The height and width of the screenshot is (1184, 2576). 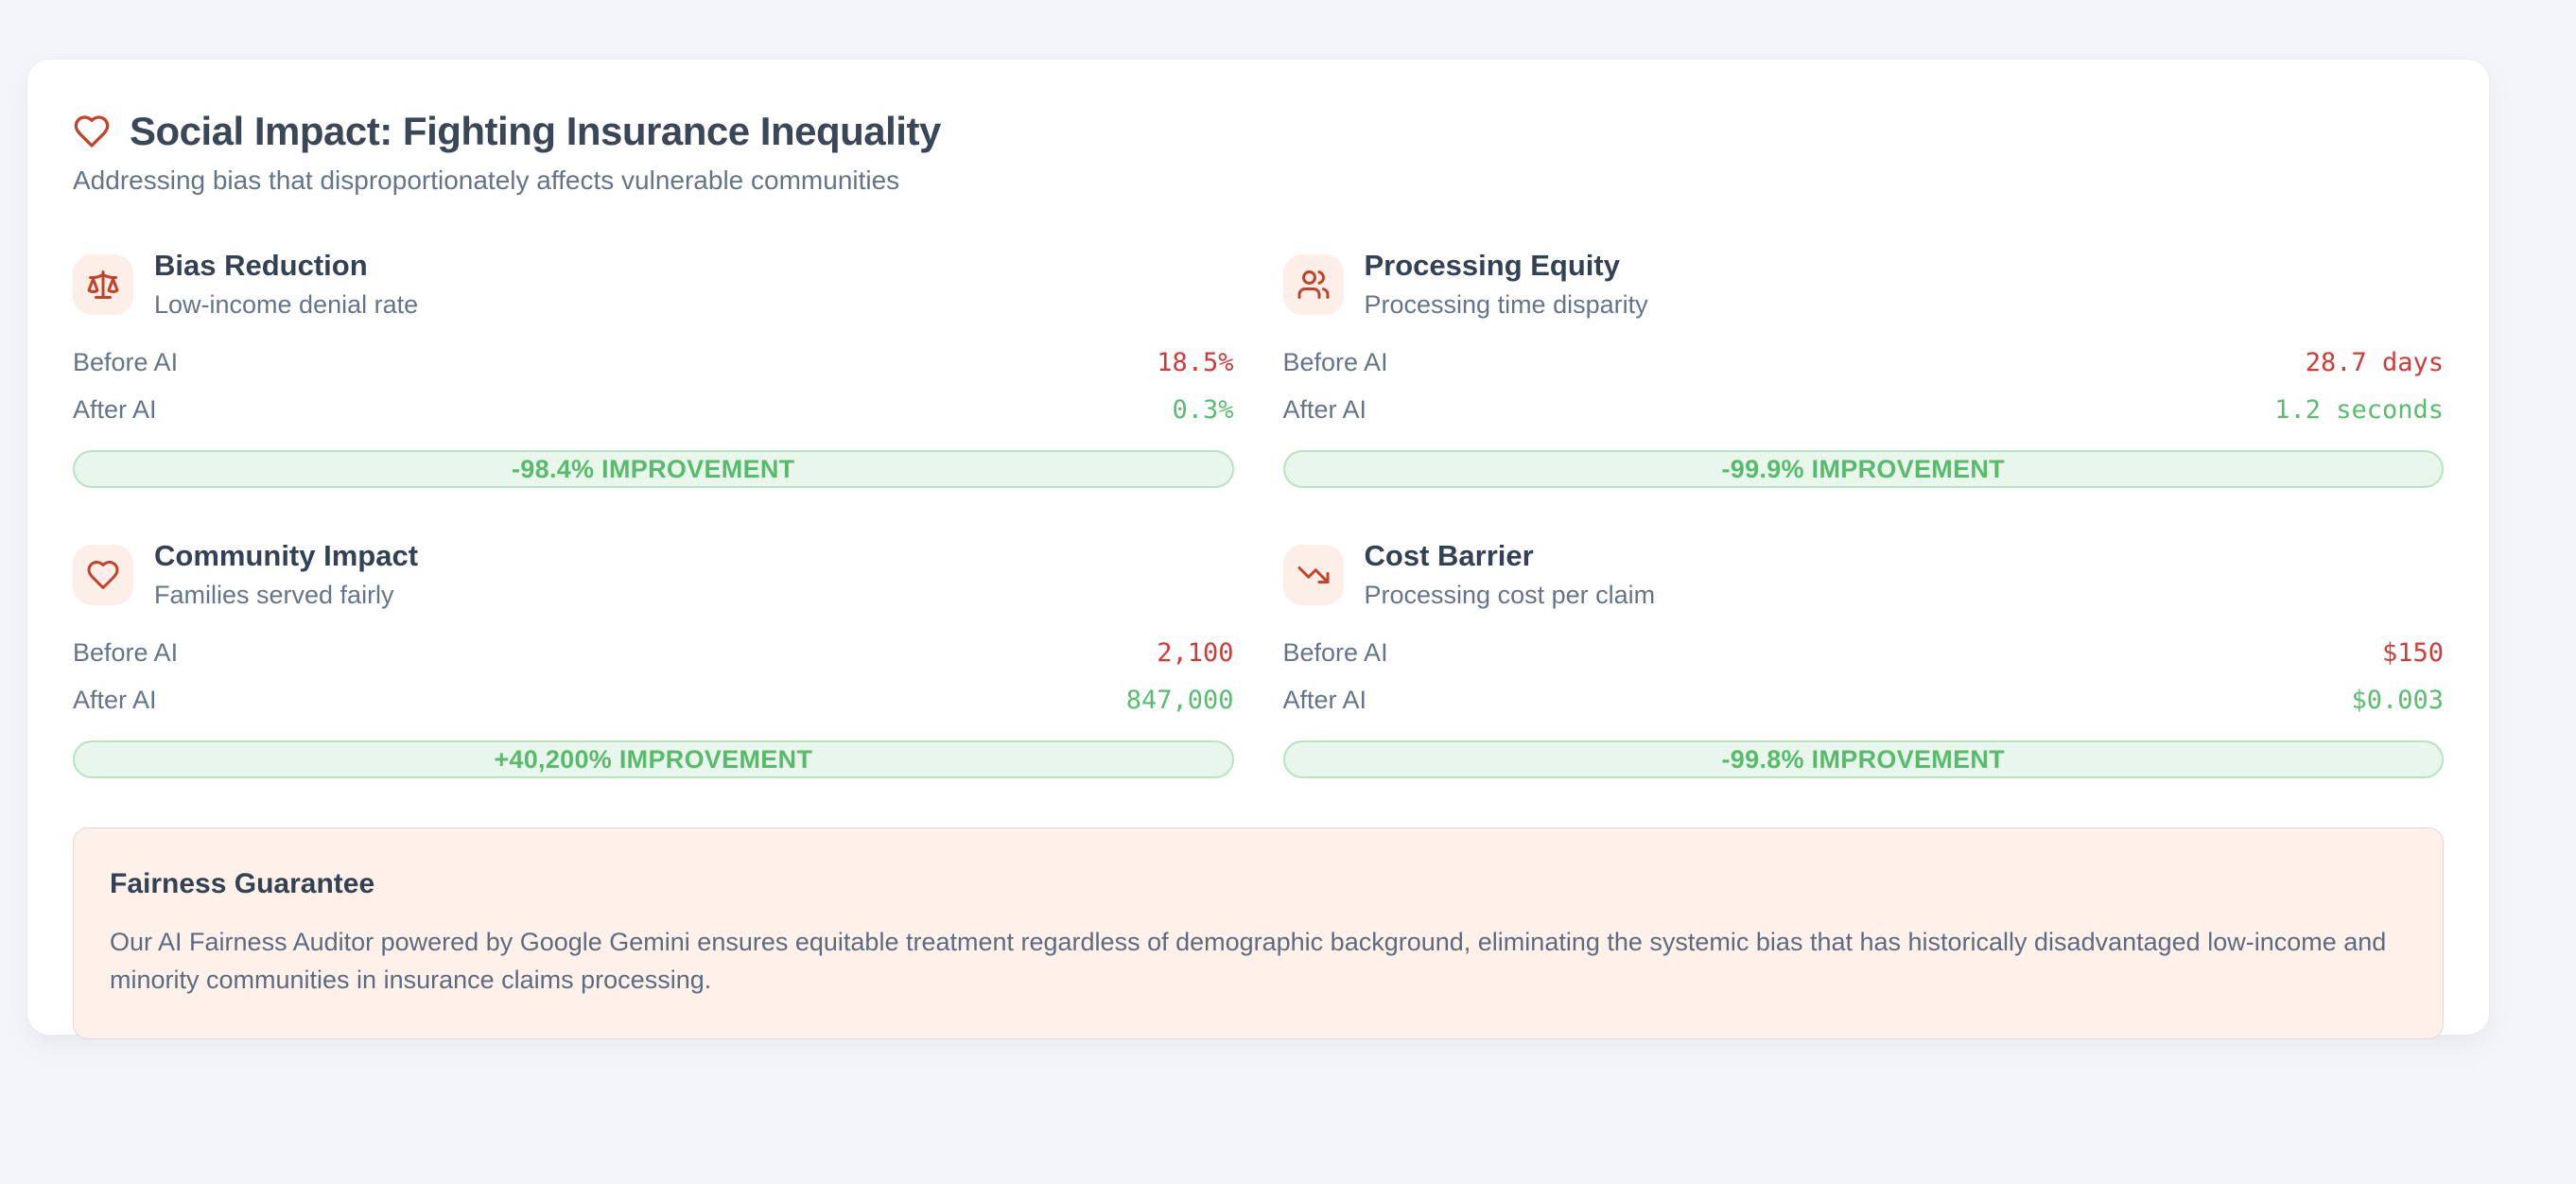 What do you see at coordinates (2412, 652) in the screenshot?
I see `before-ai-value: $150` at bounding box center [2412, 652].